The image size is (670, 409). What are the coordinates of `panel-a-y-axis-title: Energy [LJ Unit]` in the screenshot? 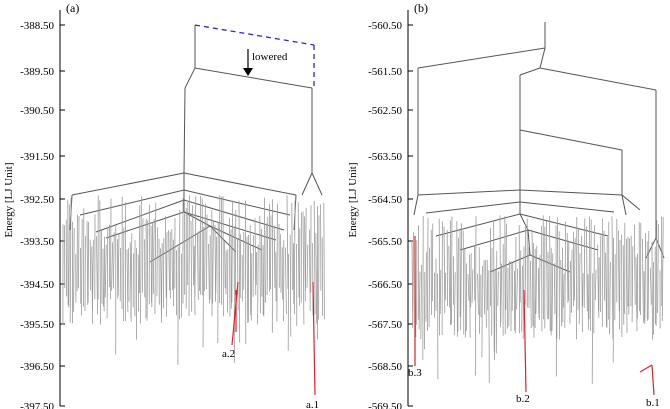 It's located at (9, 200).